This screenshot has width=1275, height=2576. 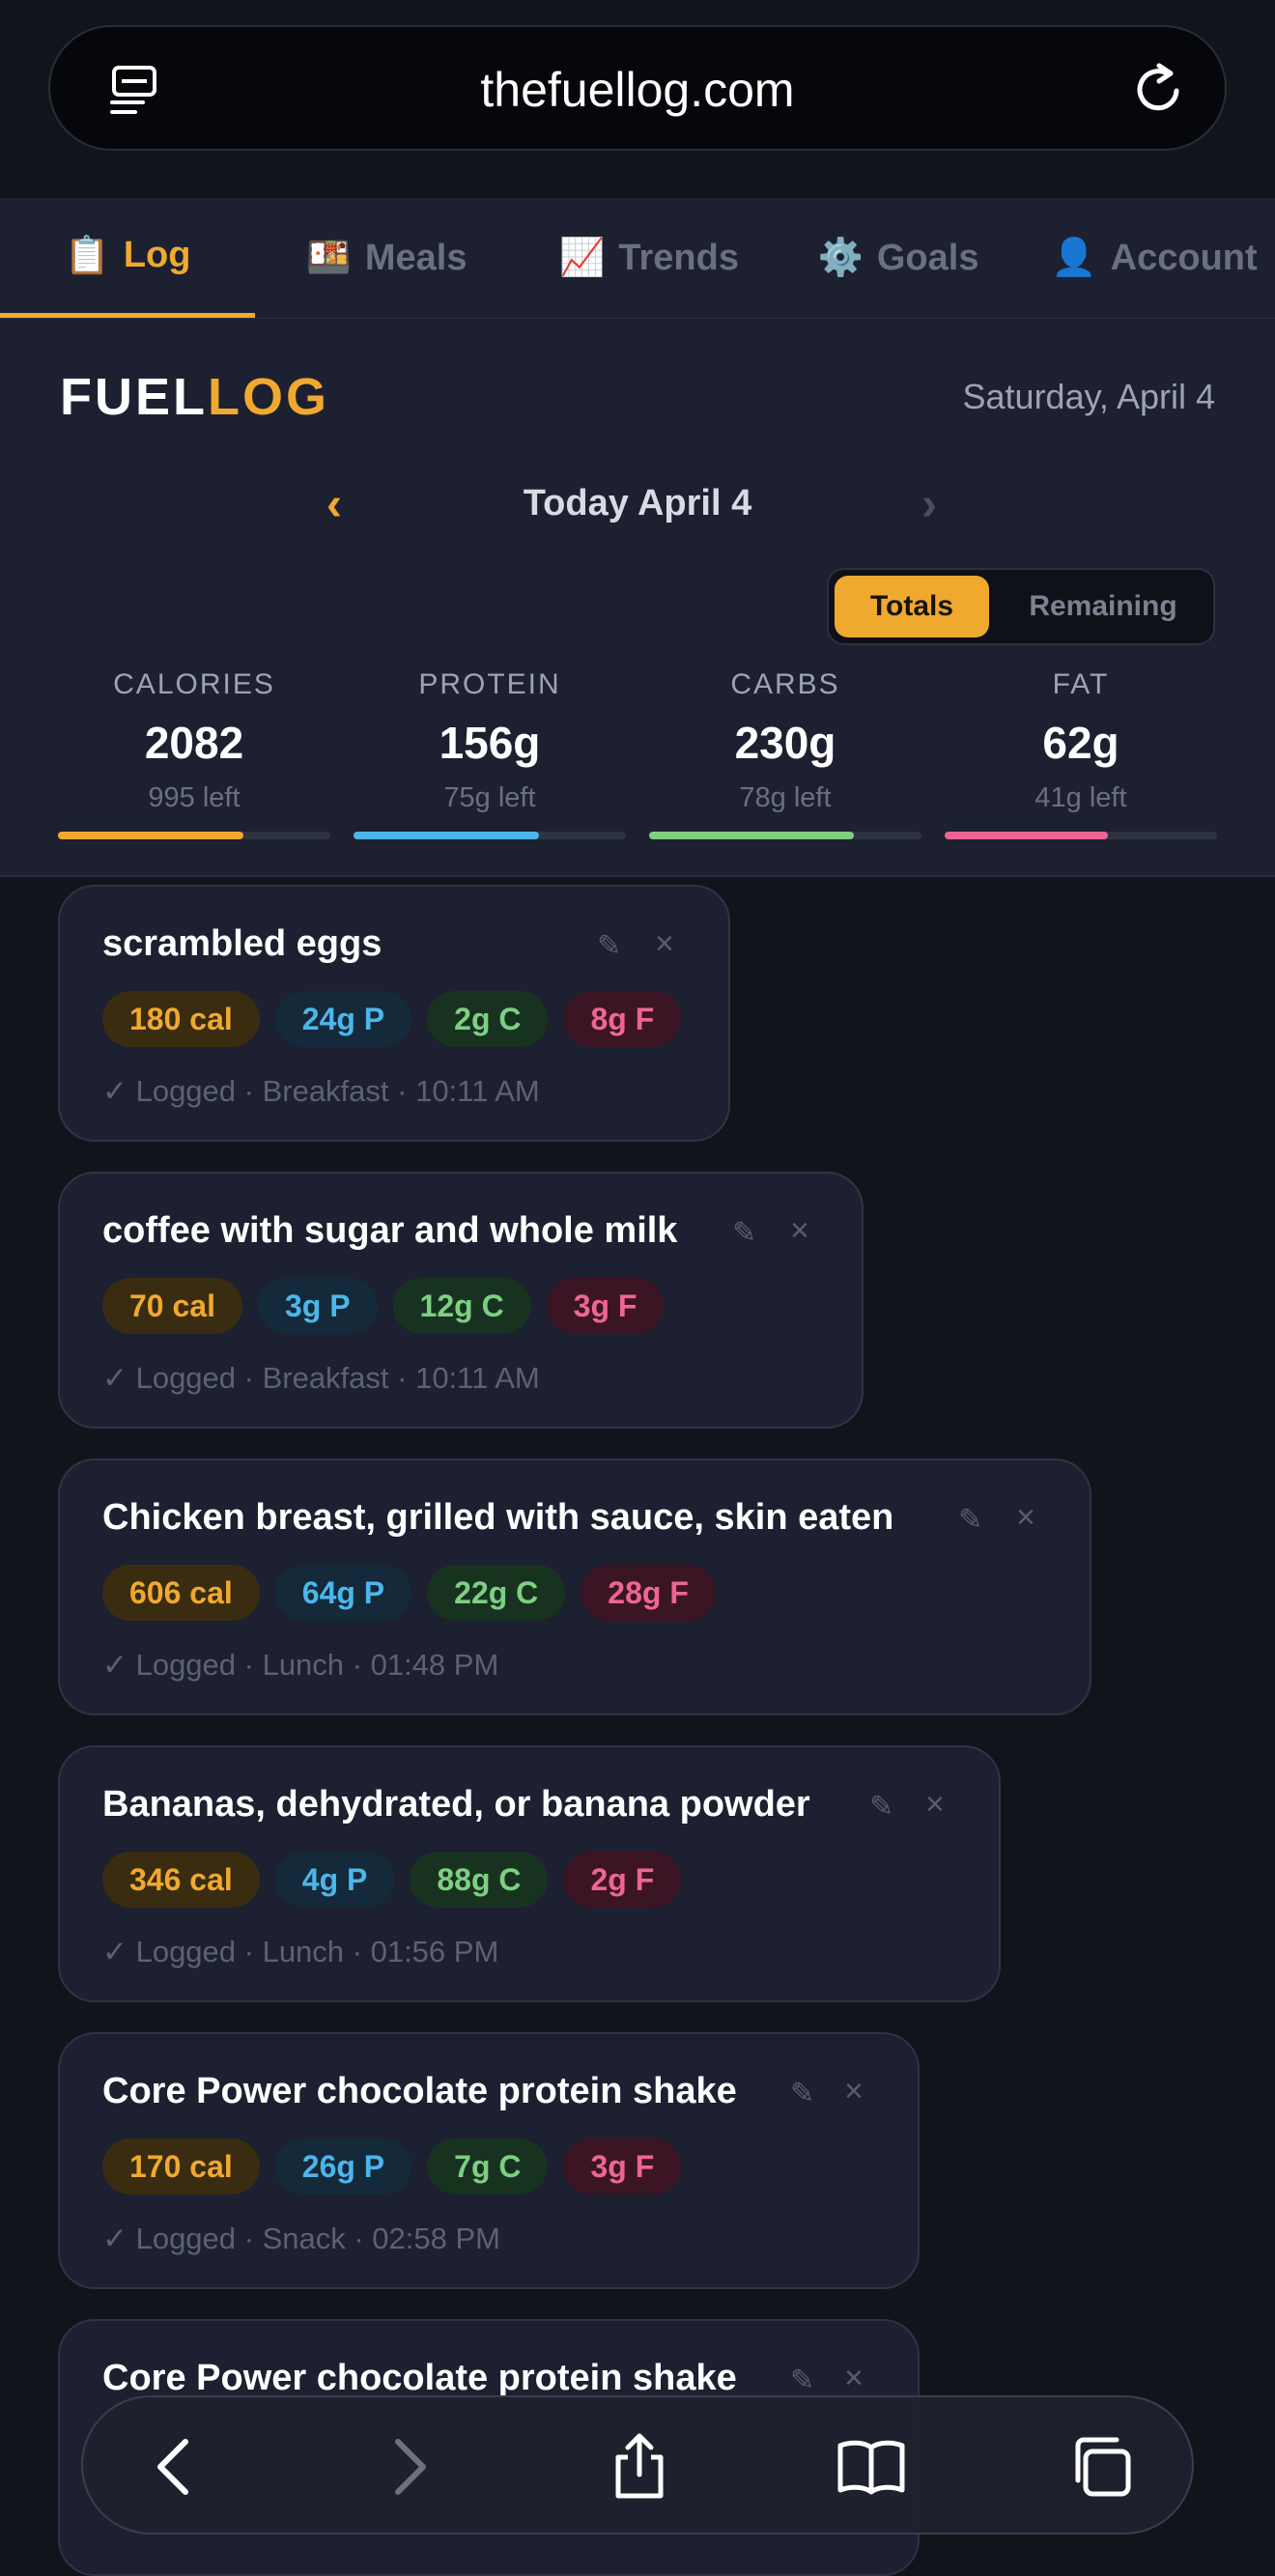 I want to click on calories-chip: 170 cal, so click(x=181, y=2166).